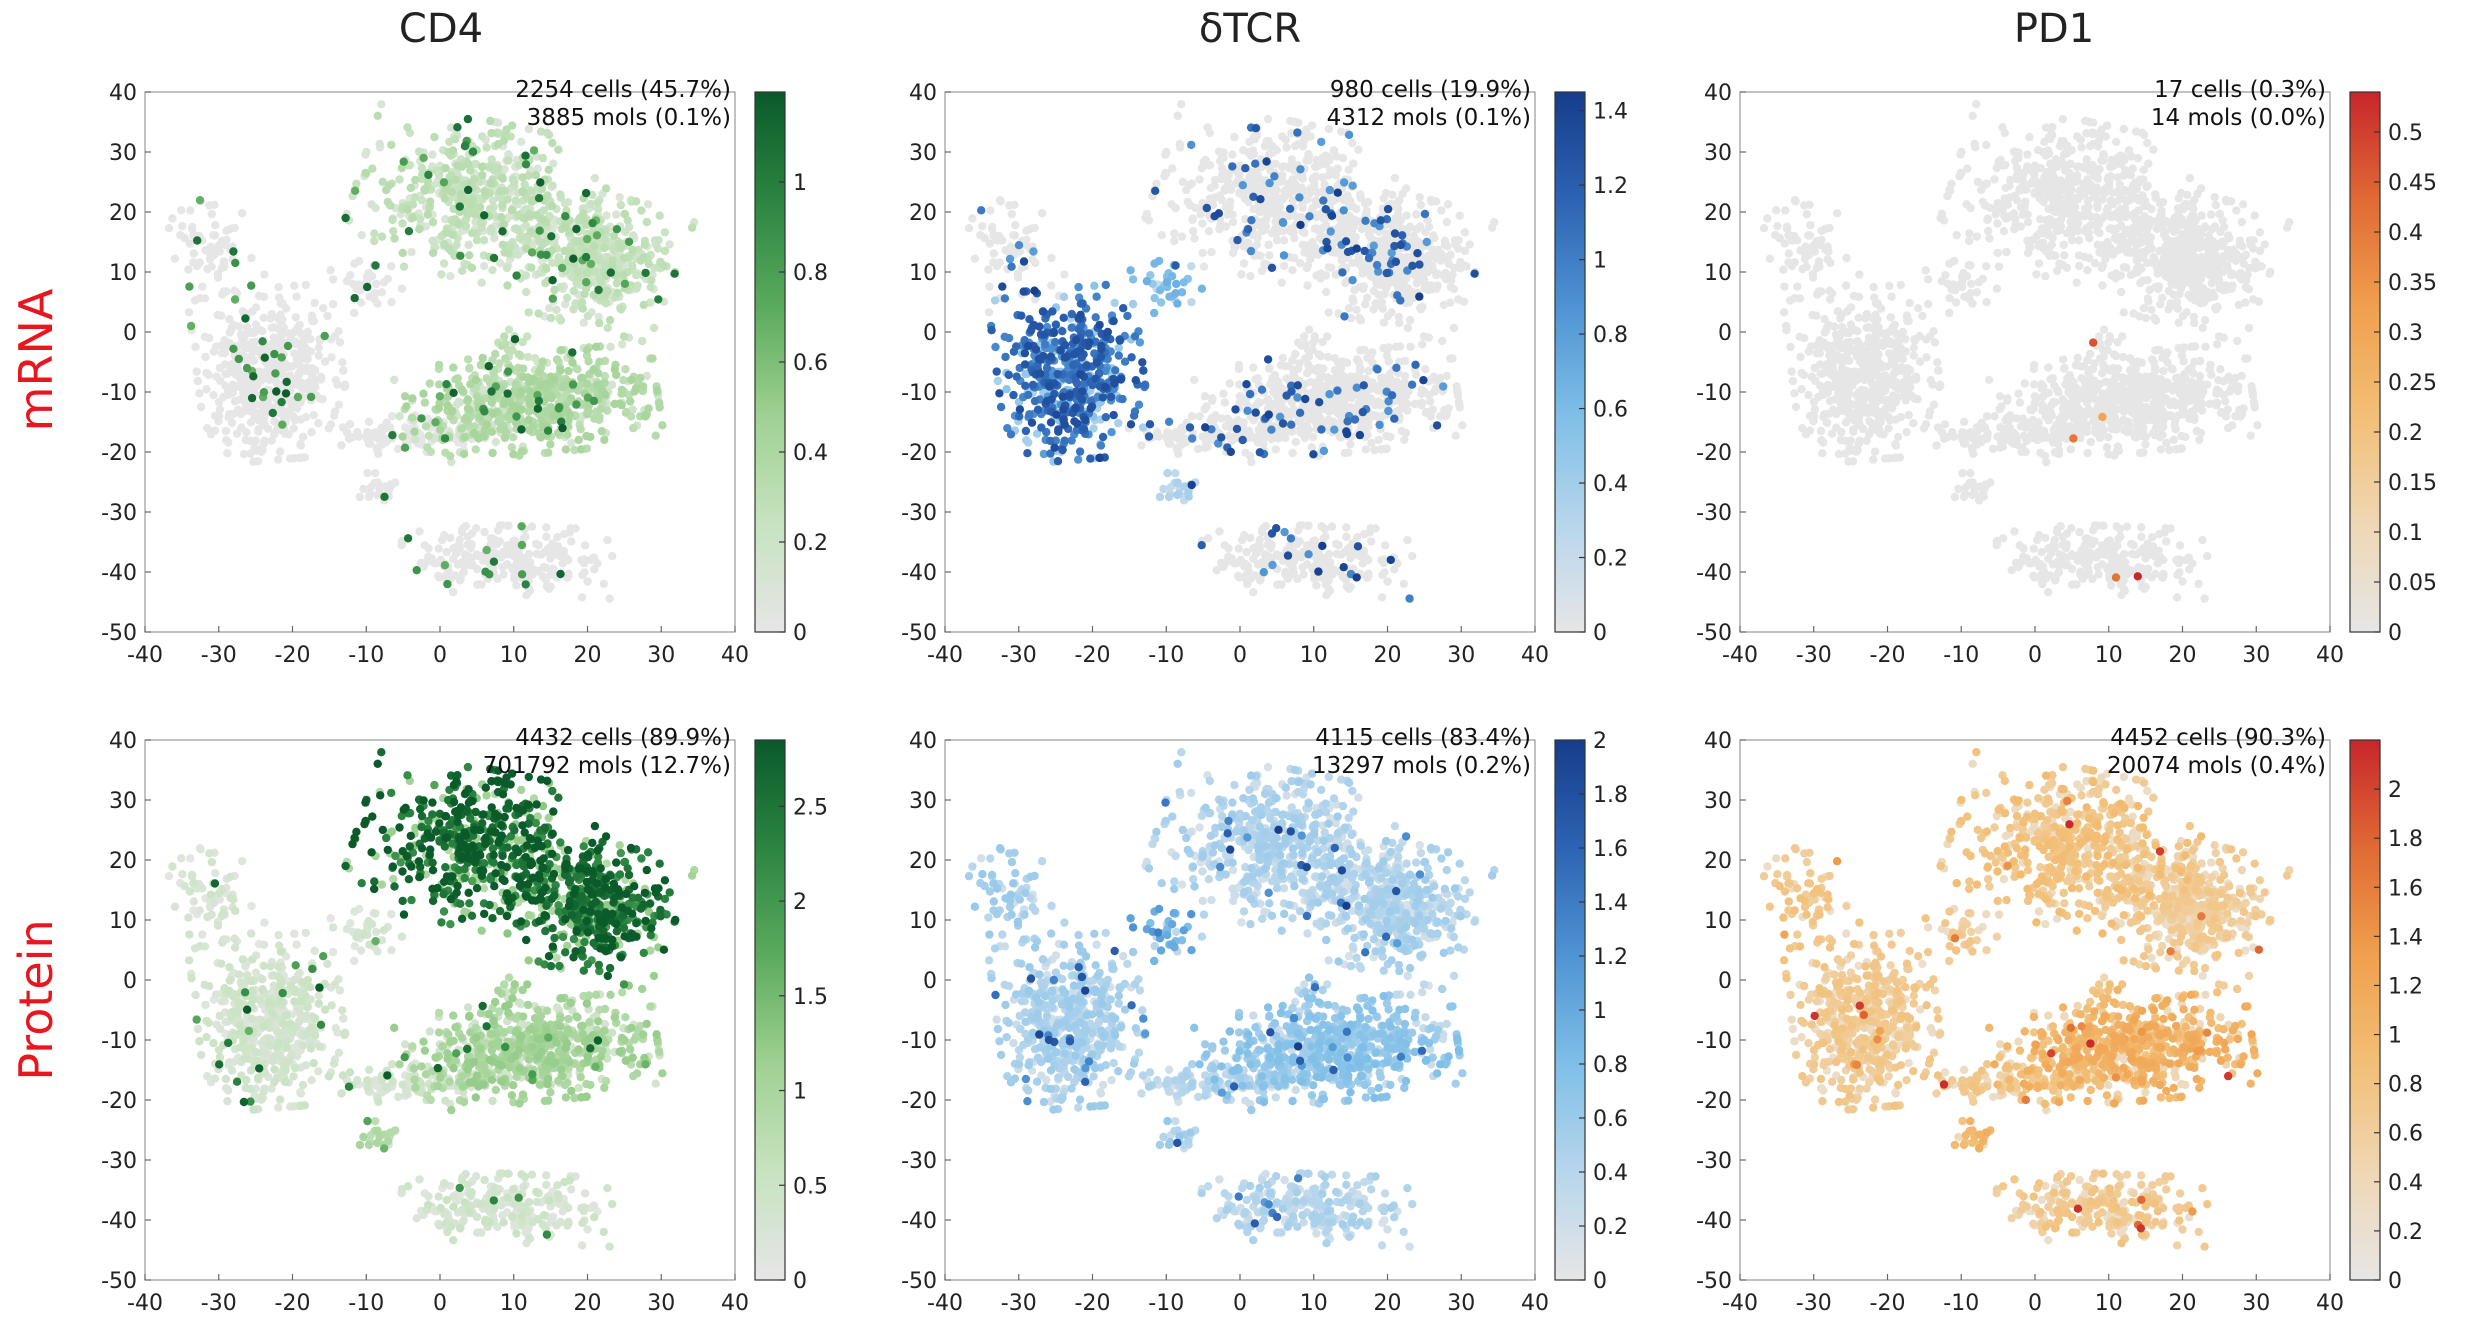 Image resolution: width=2473 pixels, height=1334 pixels. I want to click on colorbar-tick-label: 0.4, so click(810, 453).